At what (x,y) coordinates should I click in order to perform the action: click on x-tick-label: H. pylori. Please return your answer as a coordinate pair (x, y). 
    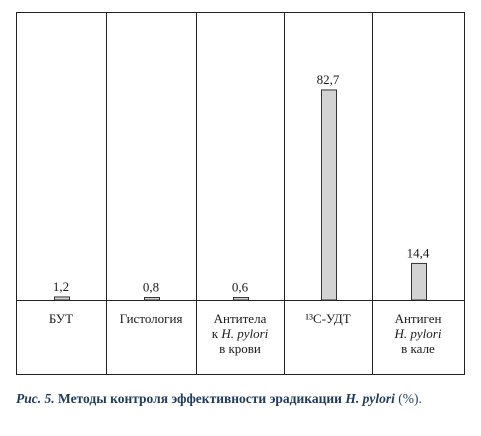
    Looking at the image, I should click on (418, 333).